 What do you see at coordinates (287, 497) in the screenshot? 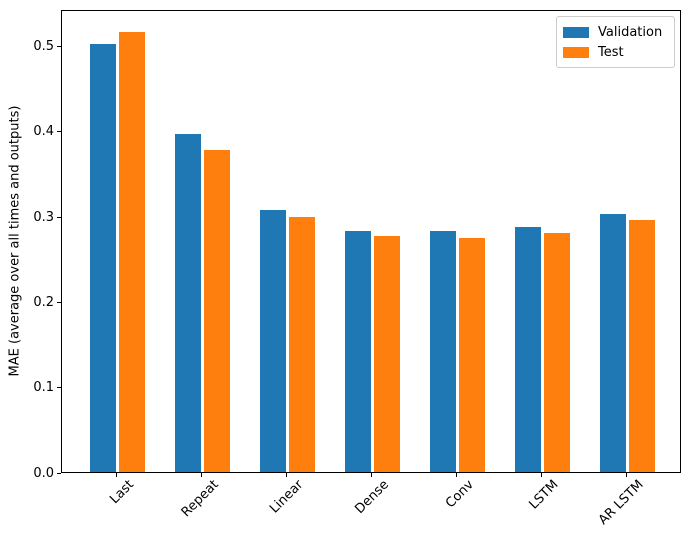
I see `x-tick-label-linear: Linear` at bounding box center [287, 497].